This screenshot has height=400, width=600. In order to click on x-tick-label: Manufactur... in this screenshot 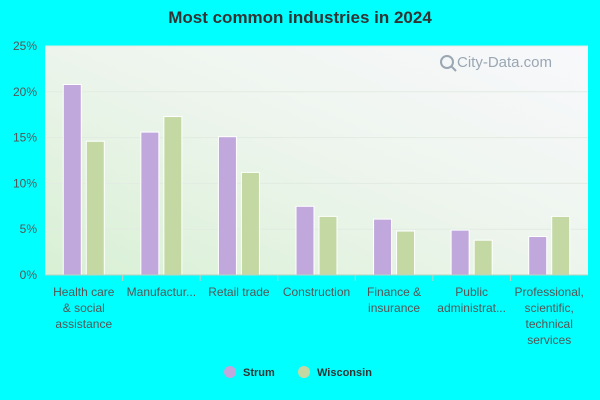, I will do `click(161, 292)`.